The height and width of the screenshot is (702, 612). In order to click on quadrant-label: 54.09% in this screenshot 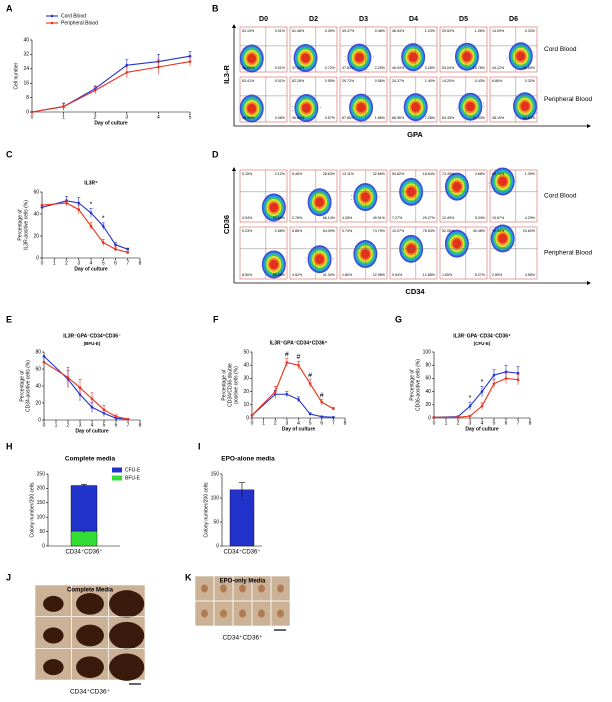, I will do `click(329, 231)`.